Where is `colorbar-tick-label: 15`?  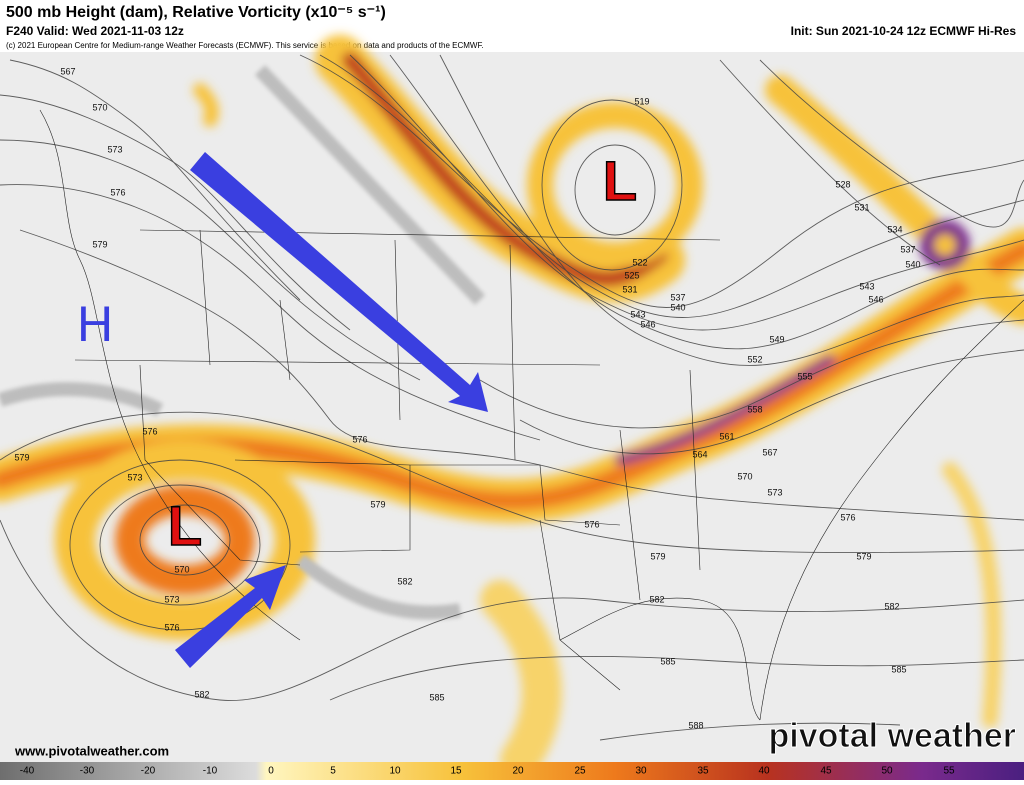
colorbar-tick-label: 15 is located at coordinates (456, 771).